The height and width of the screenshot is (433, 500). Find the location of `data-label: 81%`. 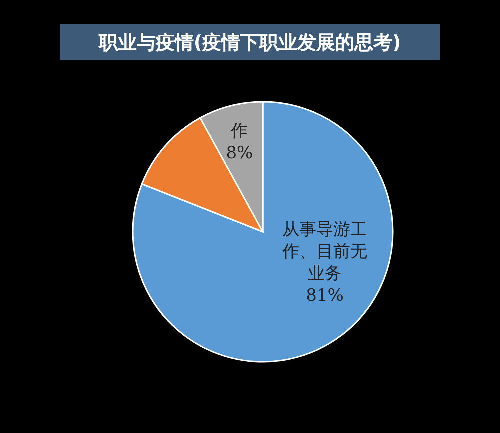

data-label: 81% is located at coordinates (325, 296).